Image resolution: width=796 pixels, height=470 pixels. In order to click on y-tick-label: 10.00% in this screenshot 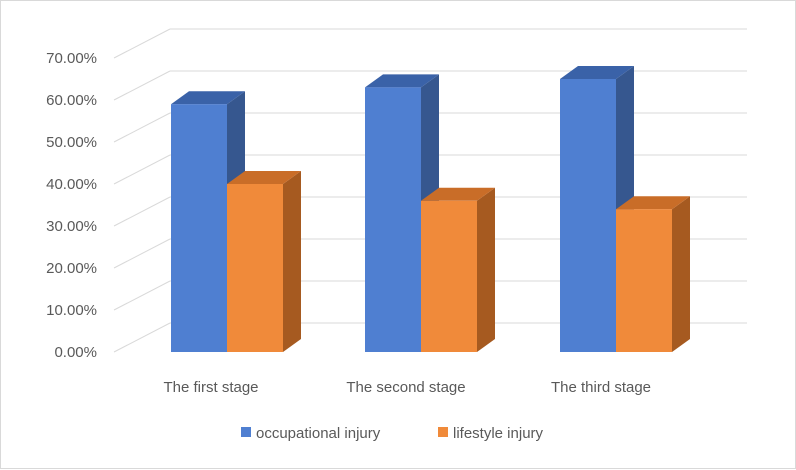, I will do `click(71, 310)`.